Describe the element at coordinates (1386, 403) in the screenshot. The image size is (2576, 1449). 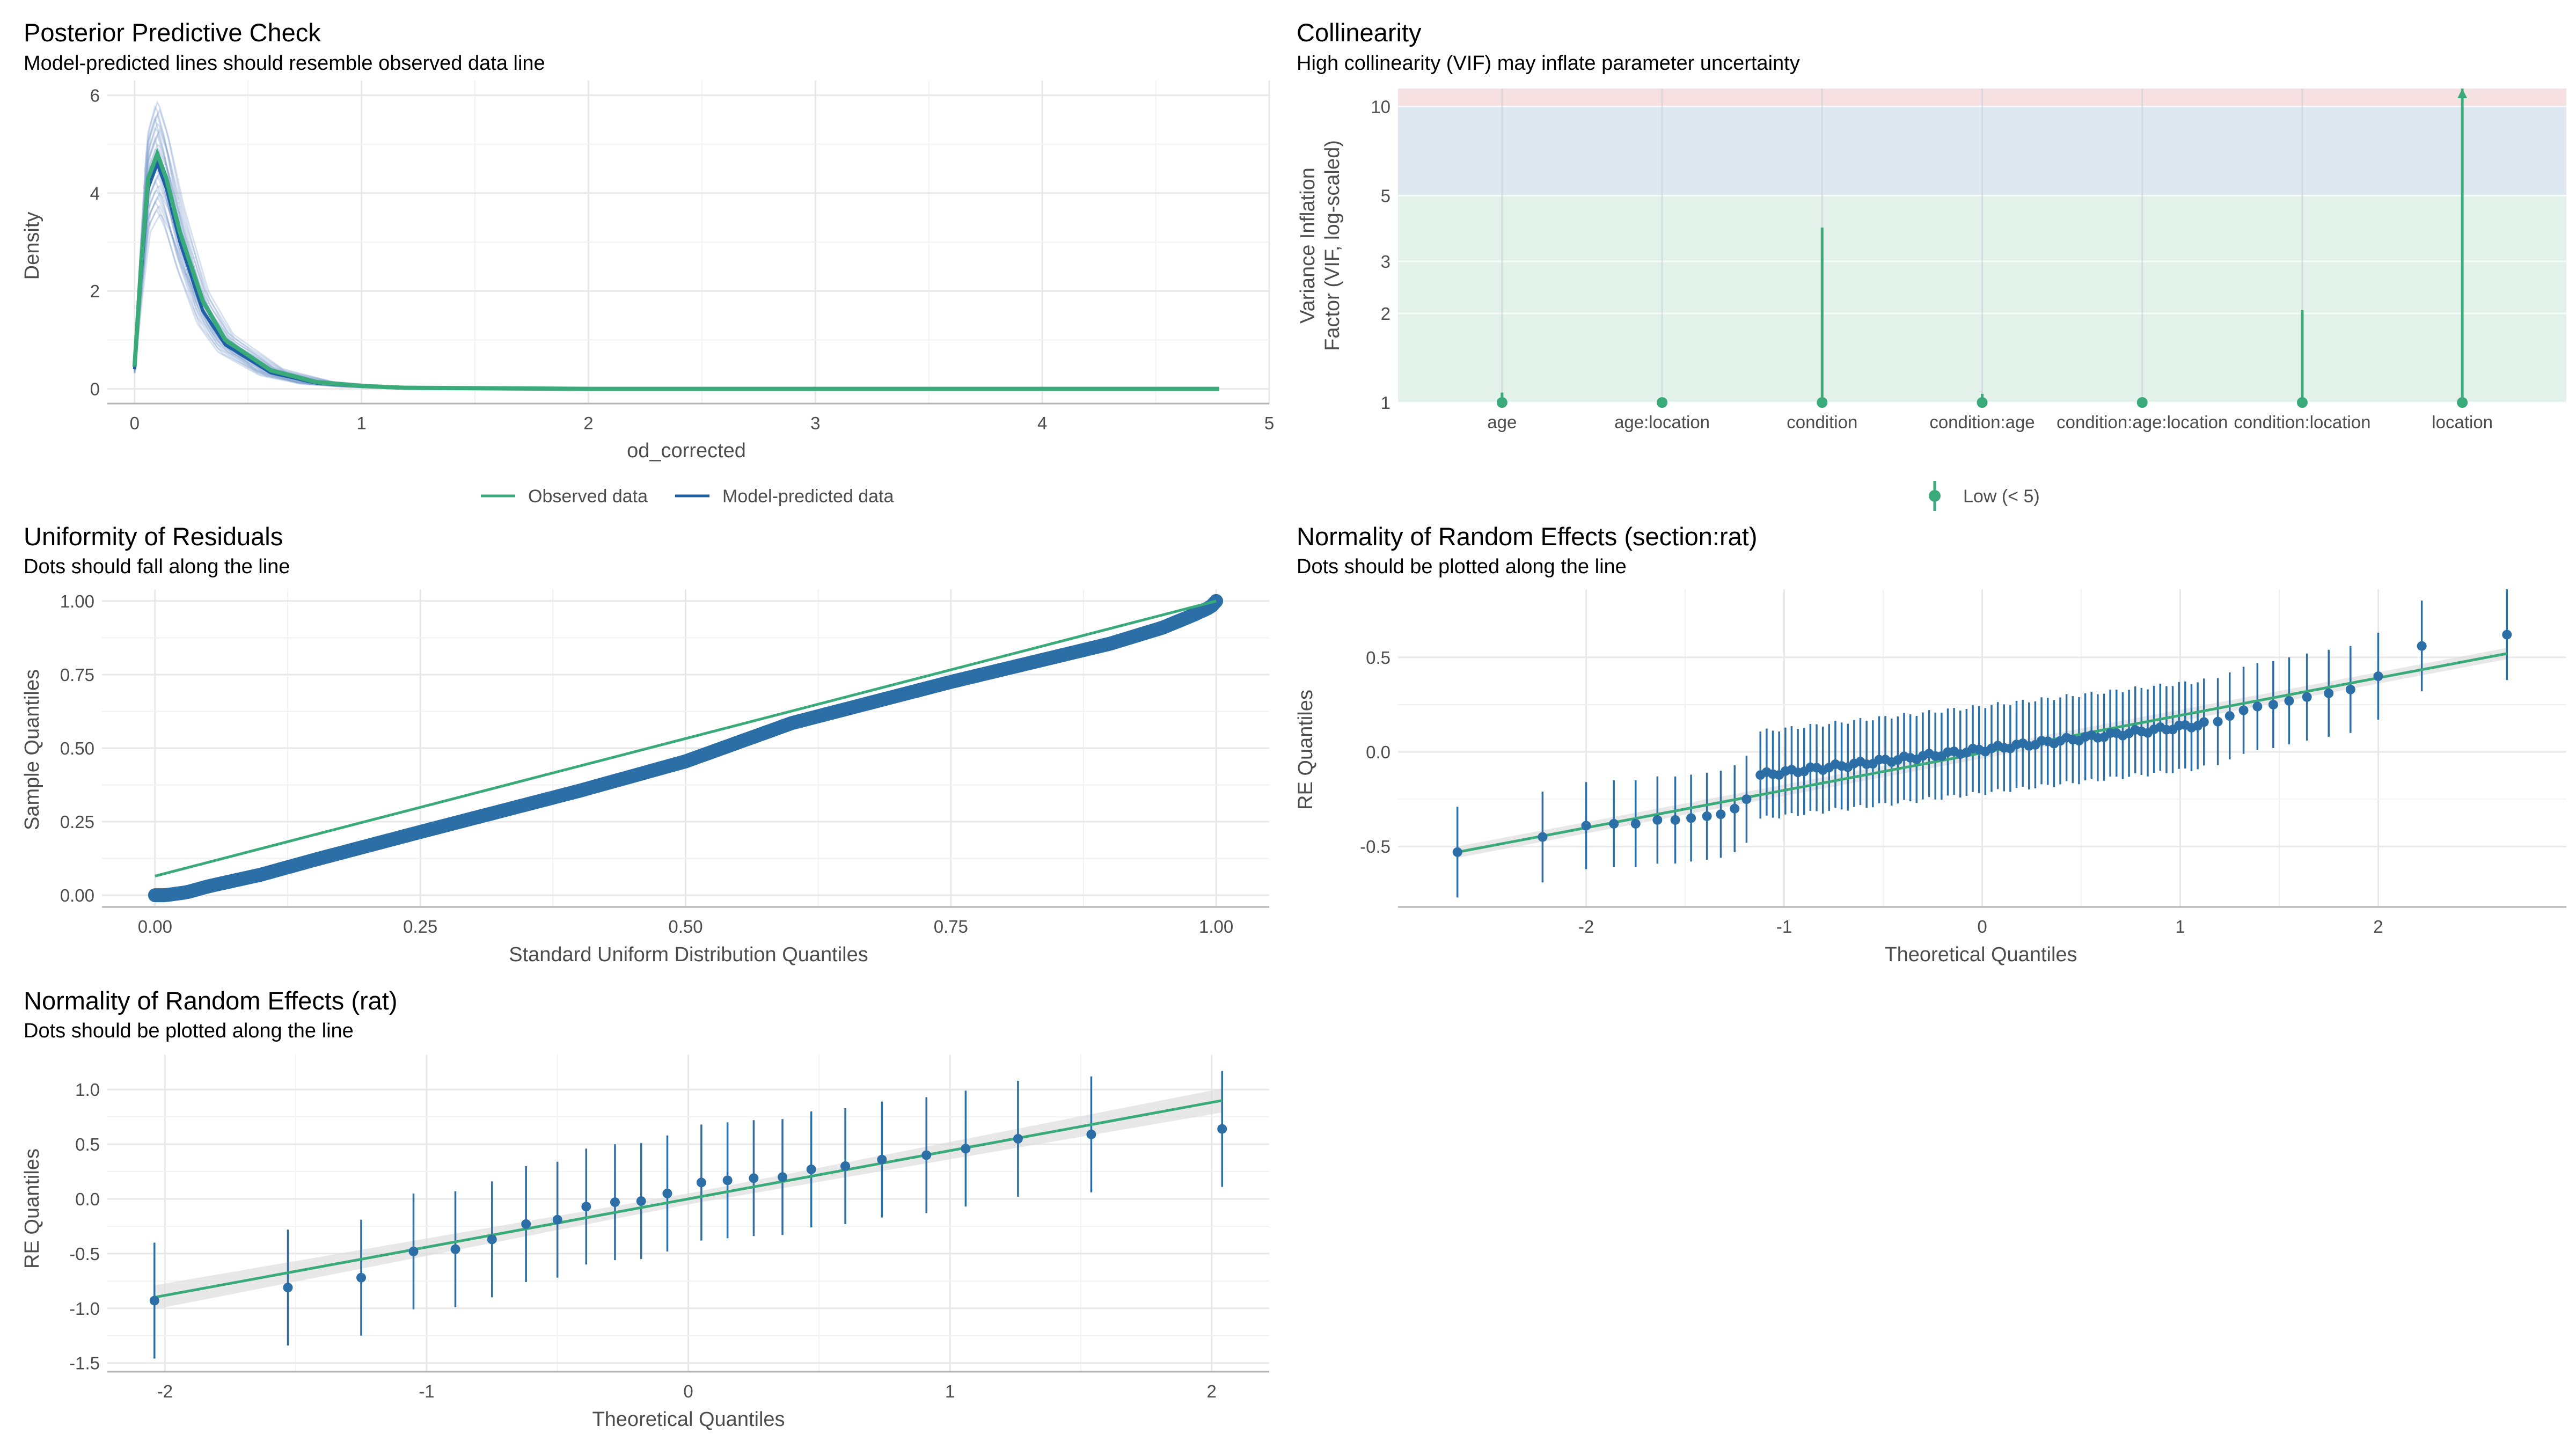
I see `y-tick-label: 1` at that location.